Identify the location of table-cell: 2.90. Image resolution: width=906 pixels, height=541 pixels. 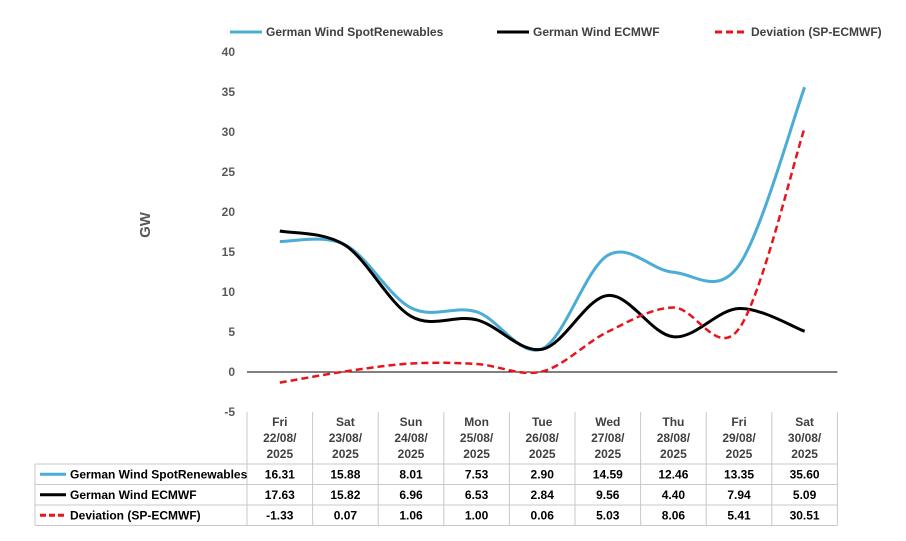
(543, 474).